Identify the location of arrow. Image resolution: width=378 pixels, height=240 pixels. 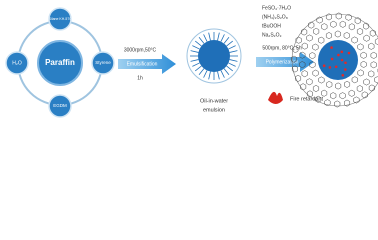
(147, 64).